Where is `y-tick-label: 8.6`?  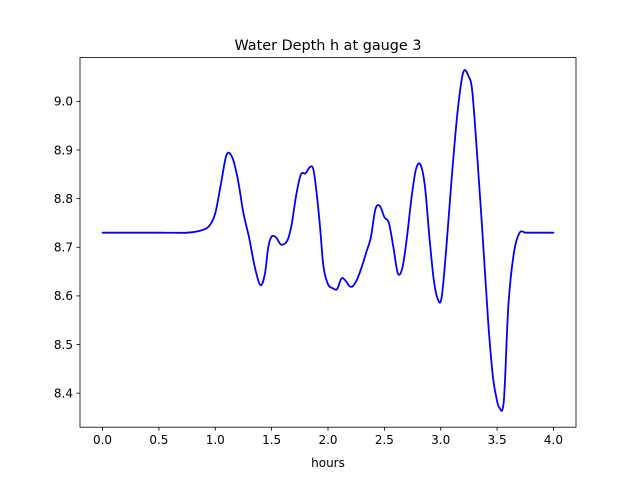 y-tick-label: 8.6 is located at coordinates (63, 296).